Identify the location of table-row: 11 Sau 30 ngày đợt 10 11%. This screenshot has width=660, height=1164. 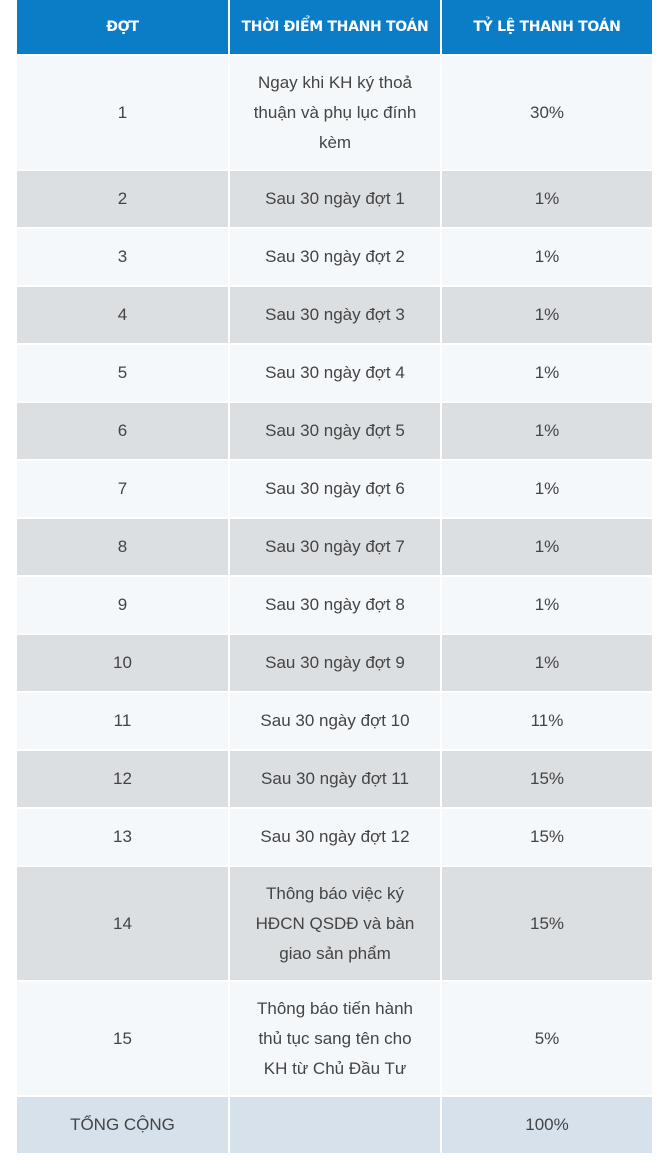
(334, 721).